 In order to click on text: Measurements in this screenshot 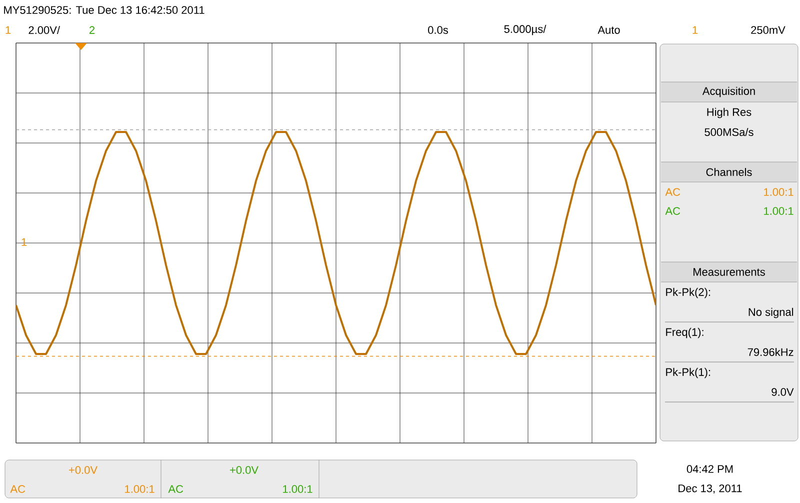, I will do `click(729, 272)`.